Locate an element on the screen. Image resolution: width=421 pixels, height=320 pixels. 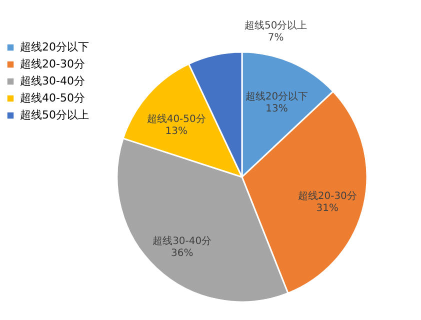
slice-label: 超线20分以下 is located at coordinates (276, 96).